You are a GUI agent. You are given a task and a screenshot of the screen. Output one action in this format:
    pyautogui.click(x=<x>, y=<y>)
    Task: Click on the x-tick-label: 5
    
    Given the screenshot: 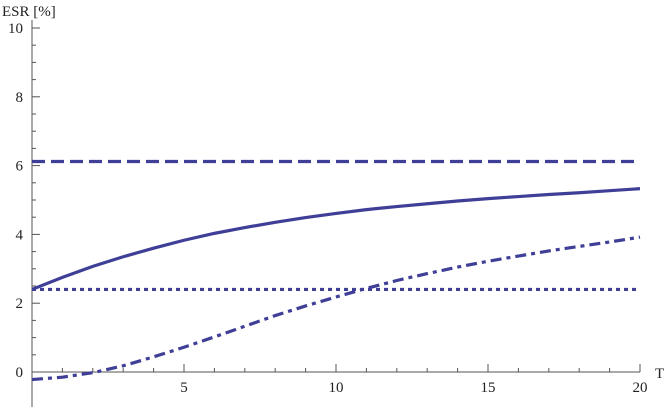 What is the action you would take?
    pyautogui.click(x=184, y=388)
    